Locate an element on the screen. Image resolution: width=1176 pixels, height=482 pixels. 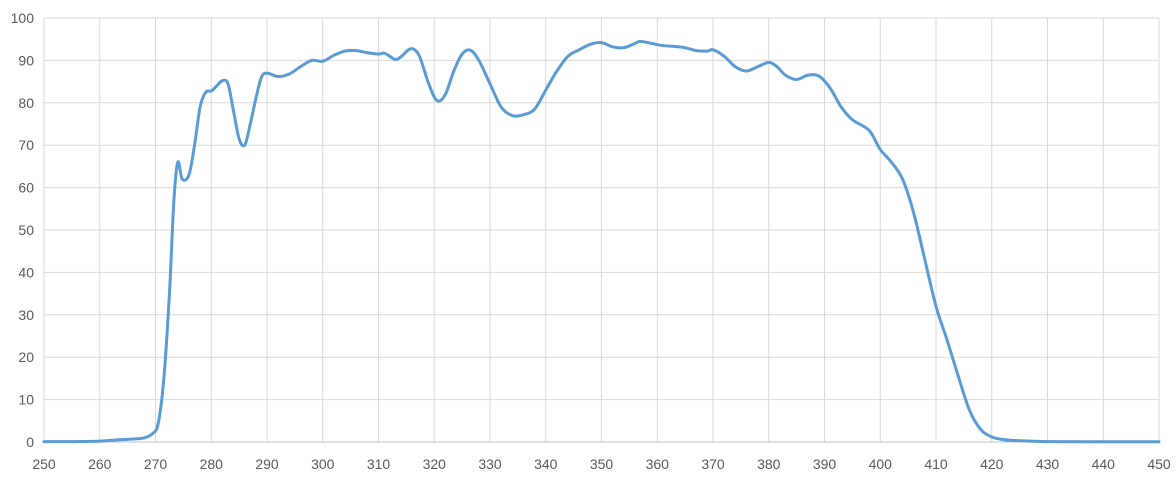
x-tick-label: 430 is located at coordinates (1048, 464).